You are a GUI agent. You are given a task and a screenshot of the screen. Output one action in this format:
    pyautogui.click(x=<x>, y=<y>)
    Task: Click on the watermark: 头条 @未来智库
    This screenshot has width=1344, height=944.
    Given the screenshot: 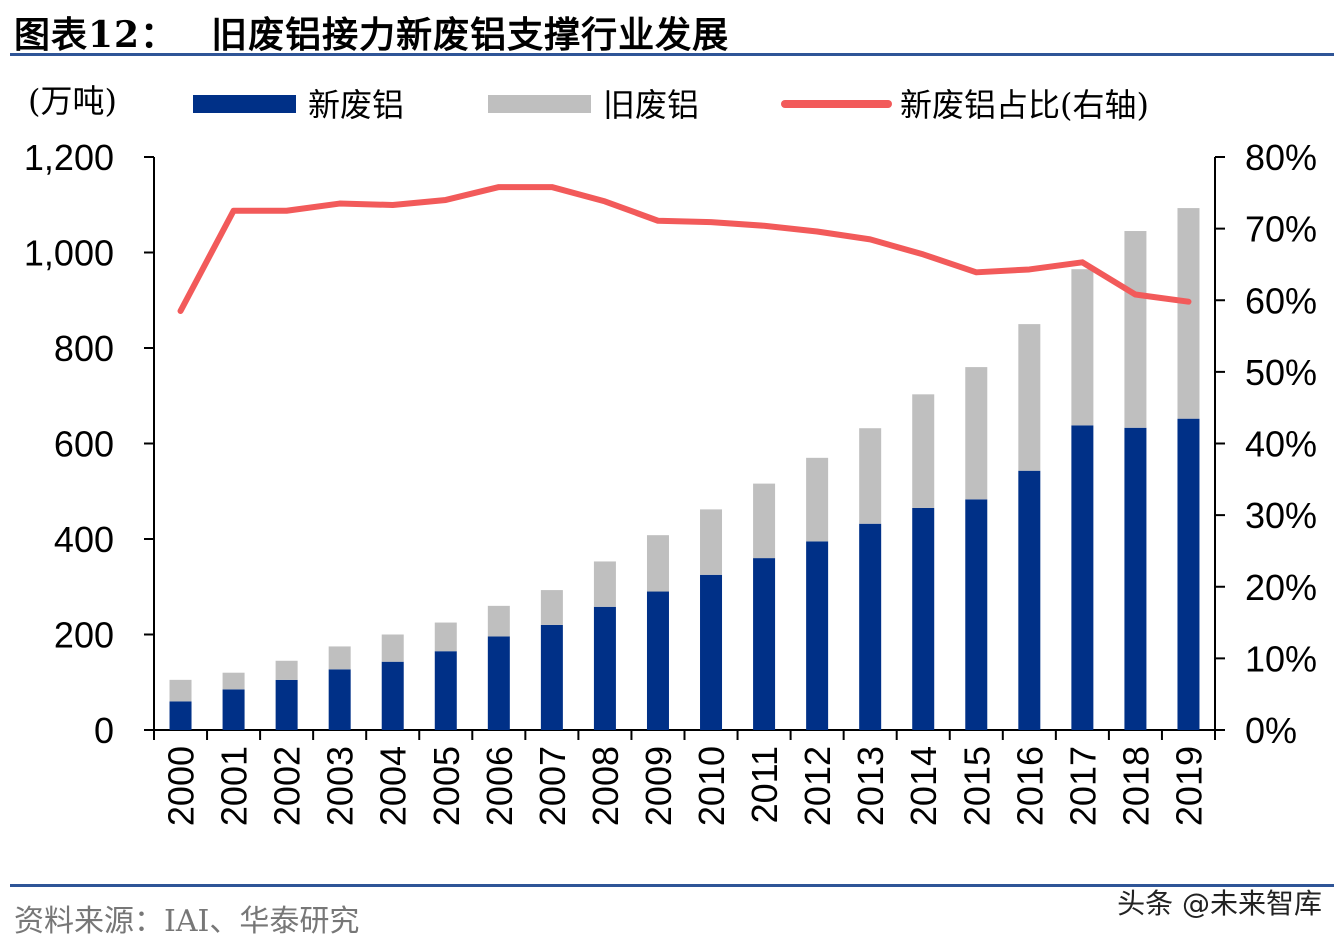 What is the action you would take?
    pyautogui.click(x=1219, y=903)
    